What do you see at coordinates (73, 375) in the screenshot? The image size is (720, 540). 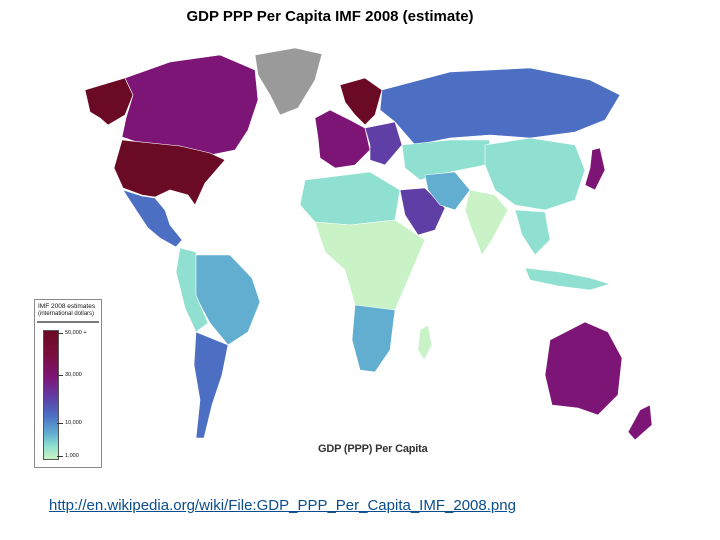 I see `legend-label: 30,000` at bounding box center [73, 375].